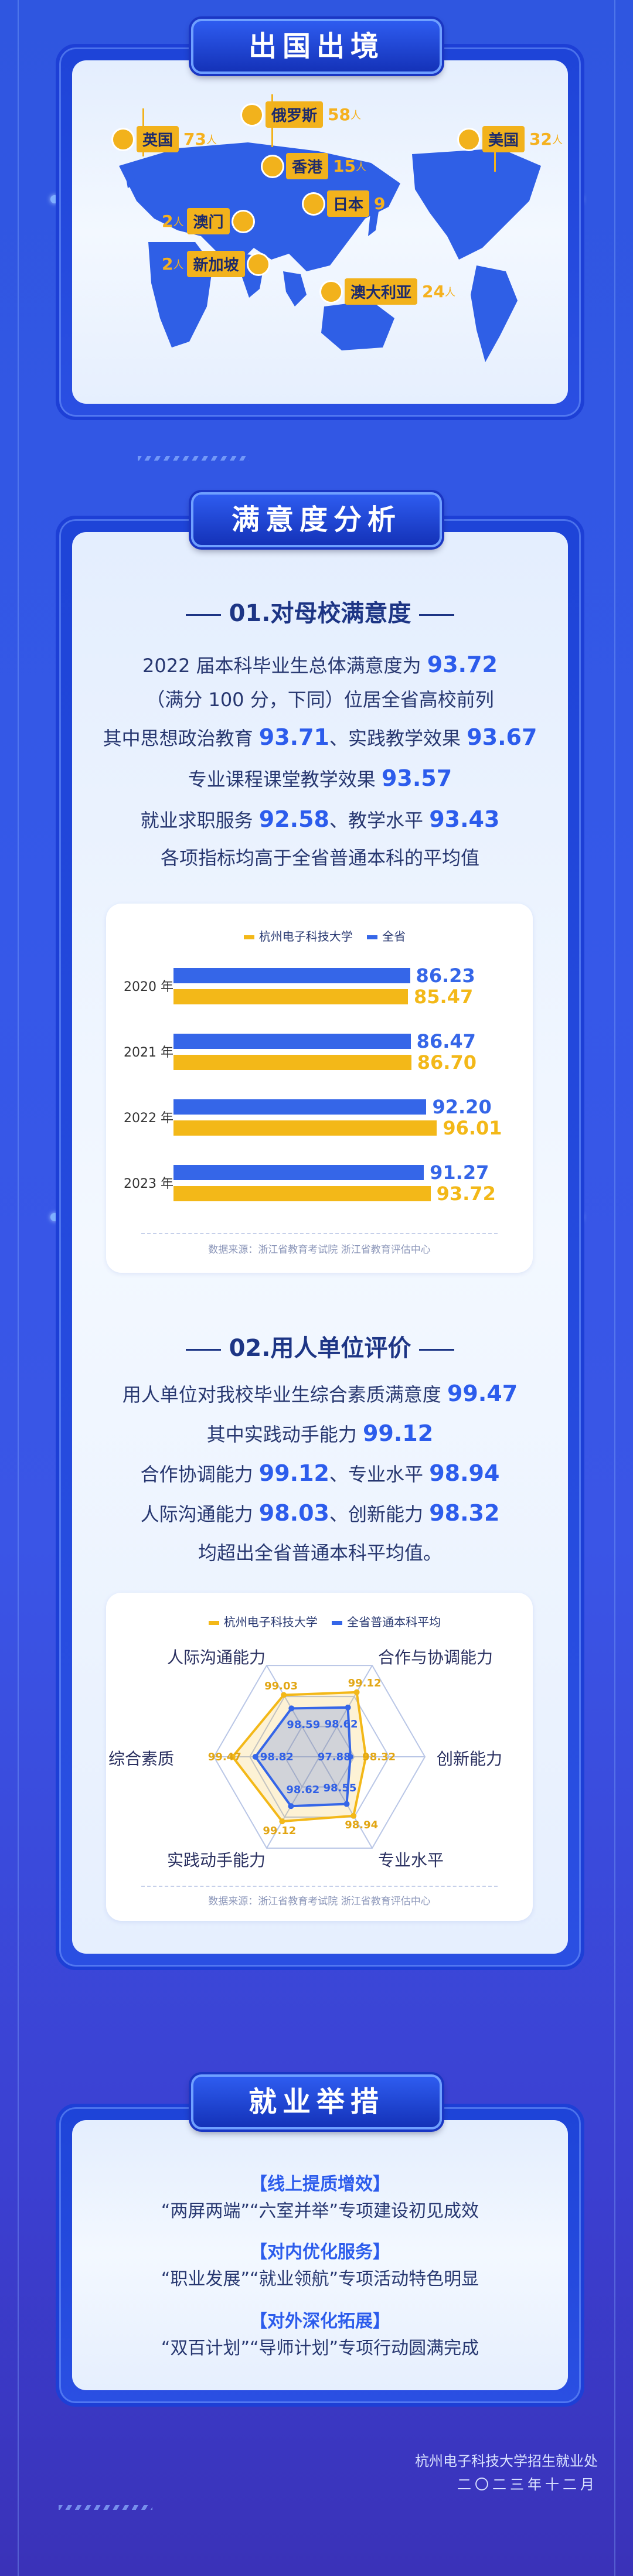 This screenshot has width=633, height=2576. Describe the element at coordinates (398, 738) in the screenshot. I see `line-text: 、实践教学效果` at that location.